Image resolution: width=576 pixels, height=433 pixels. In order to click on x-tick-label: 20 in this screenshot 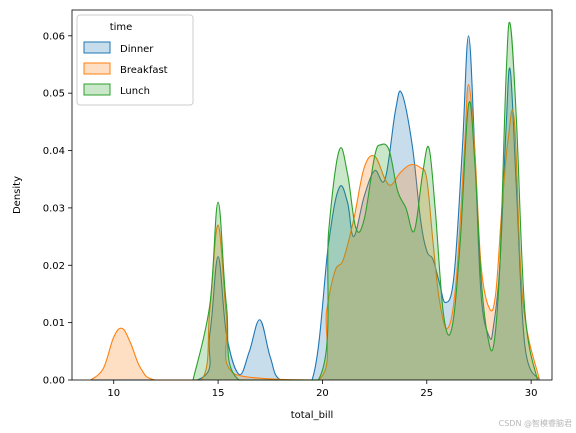, I will do `click(322, 393)`.